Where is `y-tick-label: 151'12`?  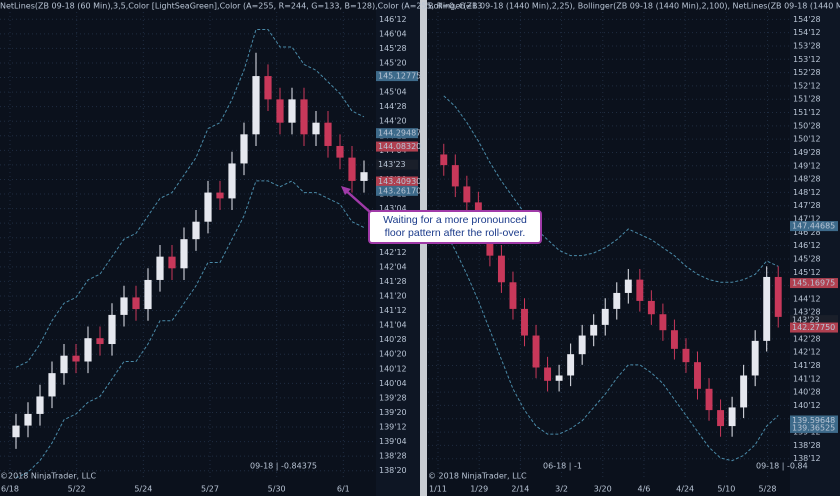 y-tick-label: 151'12 is located at coordinates (807, 112).